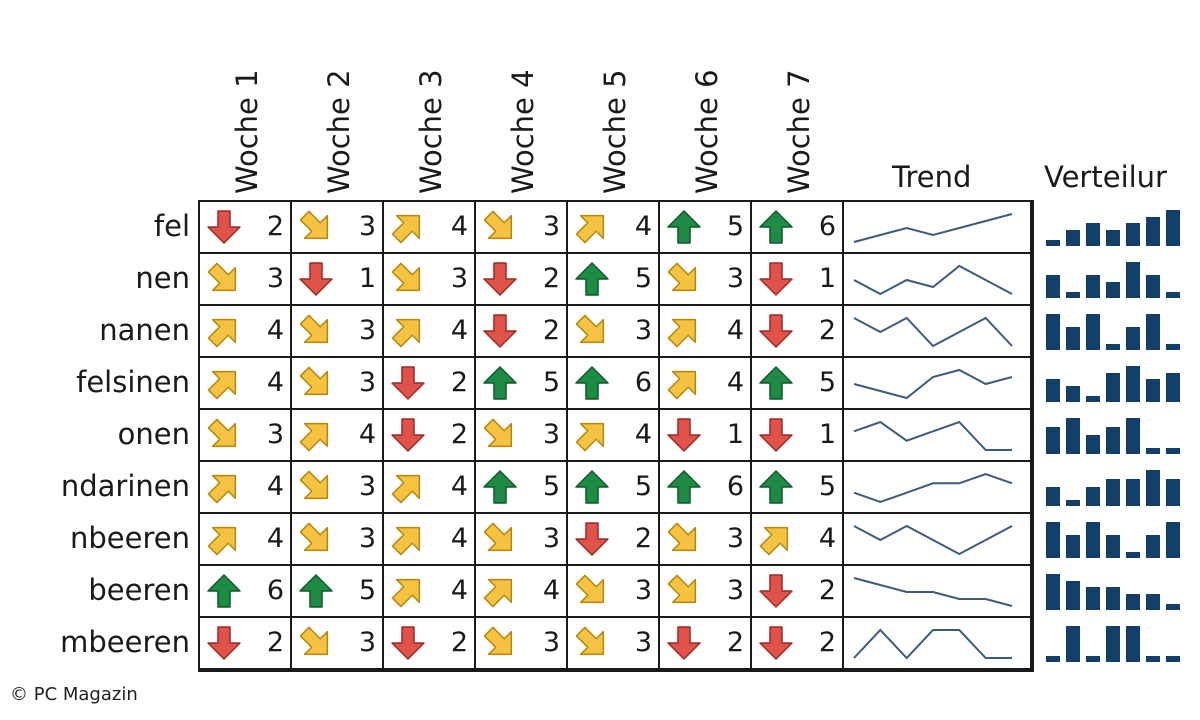  I want to click on column-header-woche-6: Woche 6, so click(707, 131).